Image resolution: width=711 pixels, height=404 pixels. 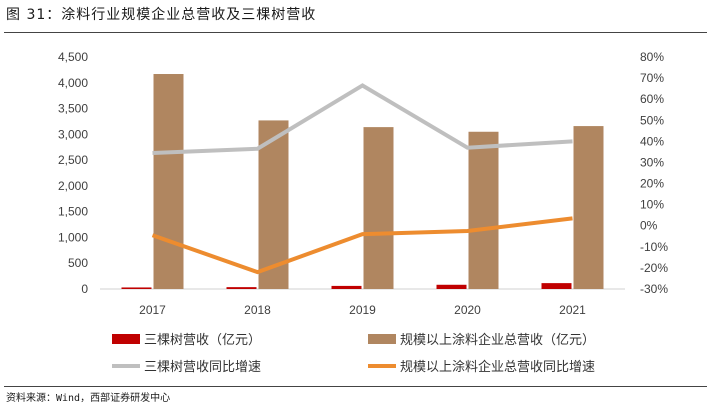 What do you see at coordinates (652, 120) in the screenshot?
I see `right-axis-tick-label: 50%` at bounding box center [652, 120].